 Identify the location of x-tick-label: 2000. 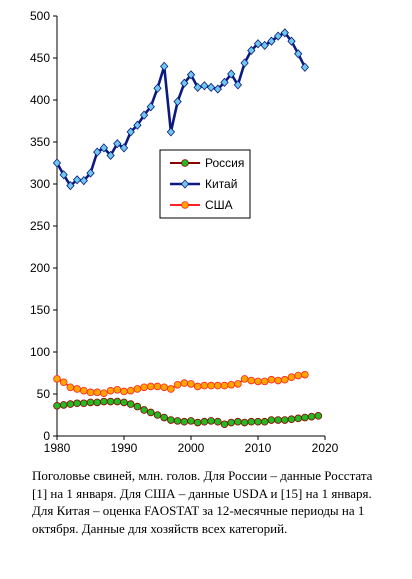
(191, 448).